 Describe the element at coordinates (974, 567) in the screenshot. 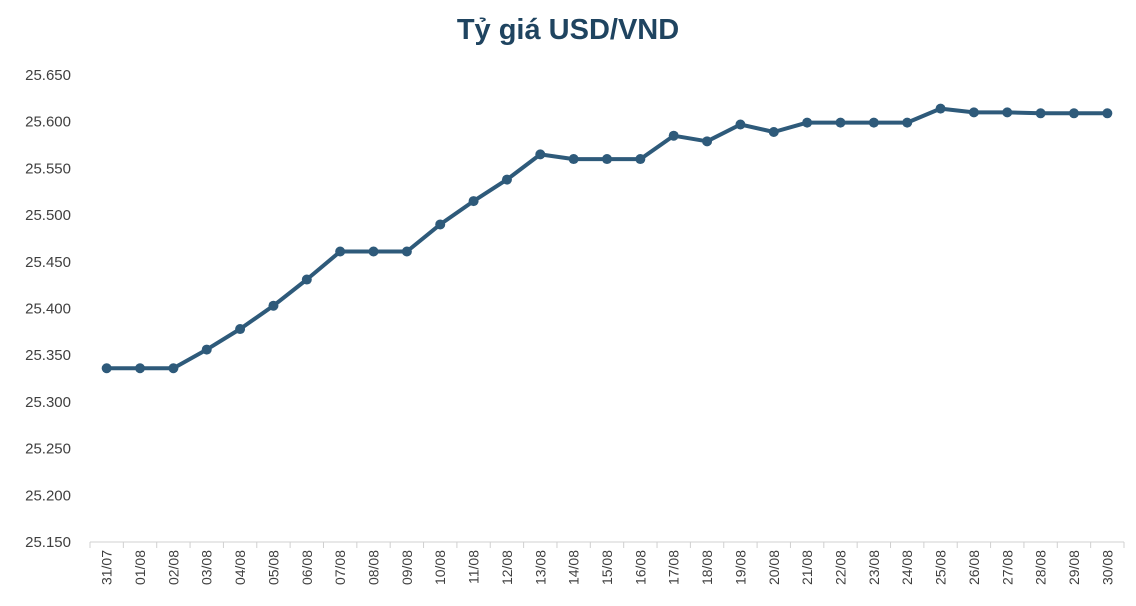

I see `x-tick-label: 26/08` at that location.